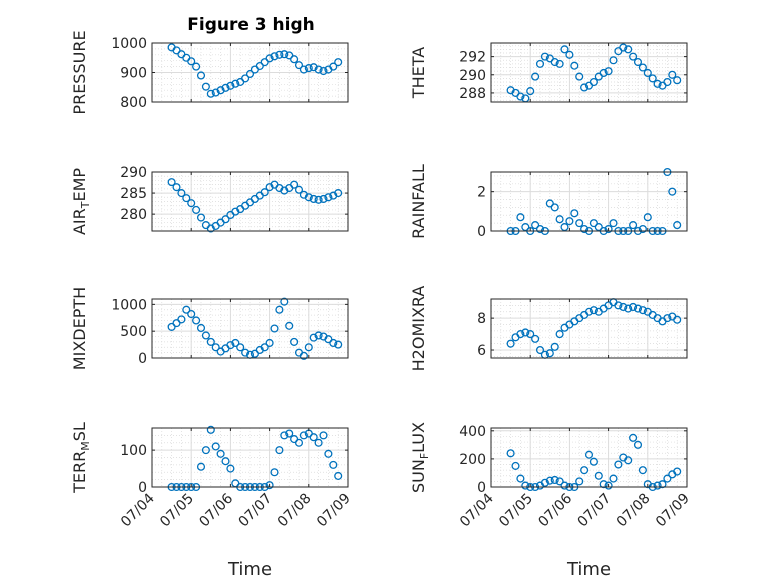  What do you see at coordinates (481, 351) in the screenshot?
I see `y-tick-label: 6` at bounding box center [481, 351].